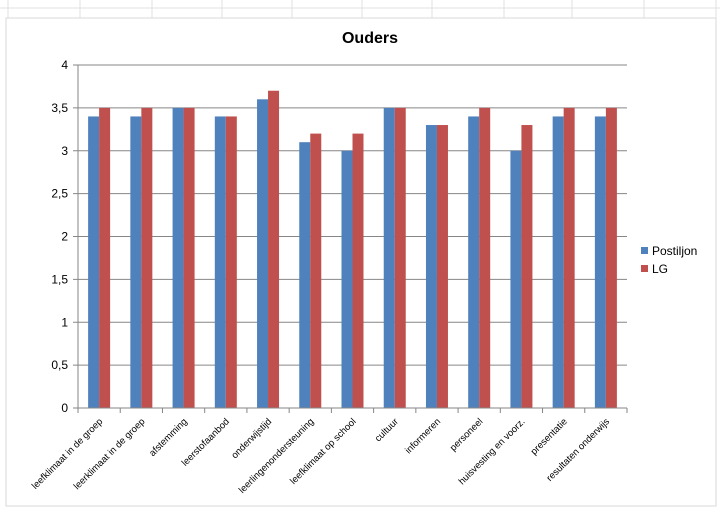 This screenshot has width=720, height=515. I want to click on y-tick-label: 2, so click(64, 237).